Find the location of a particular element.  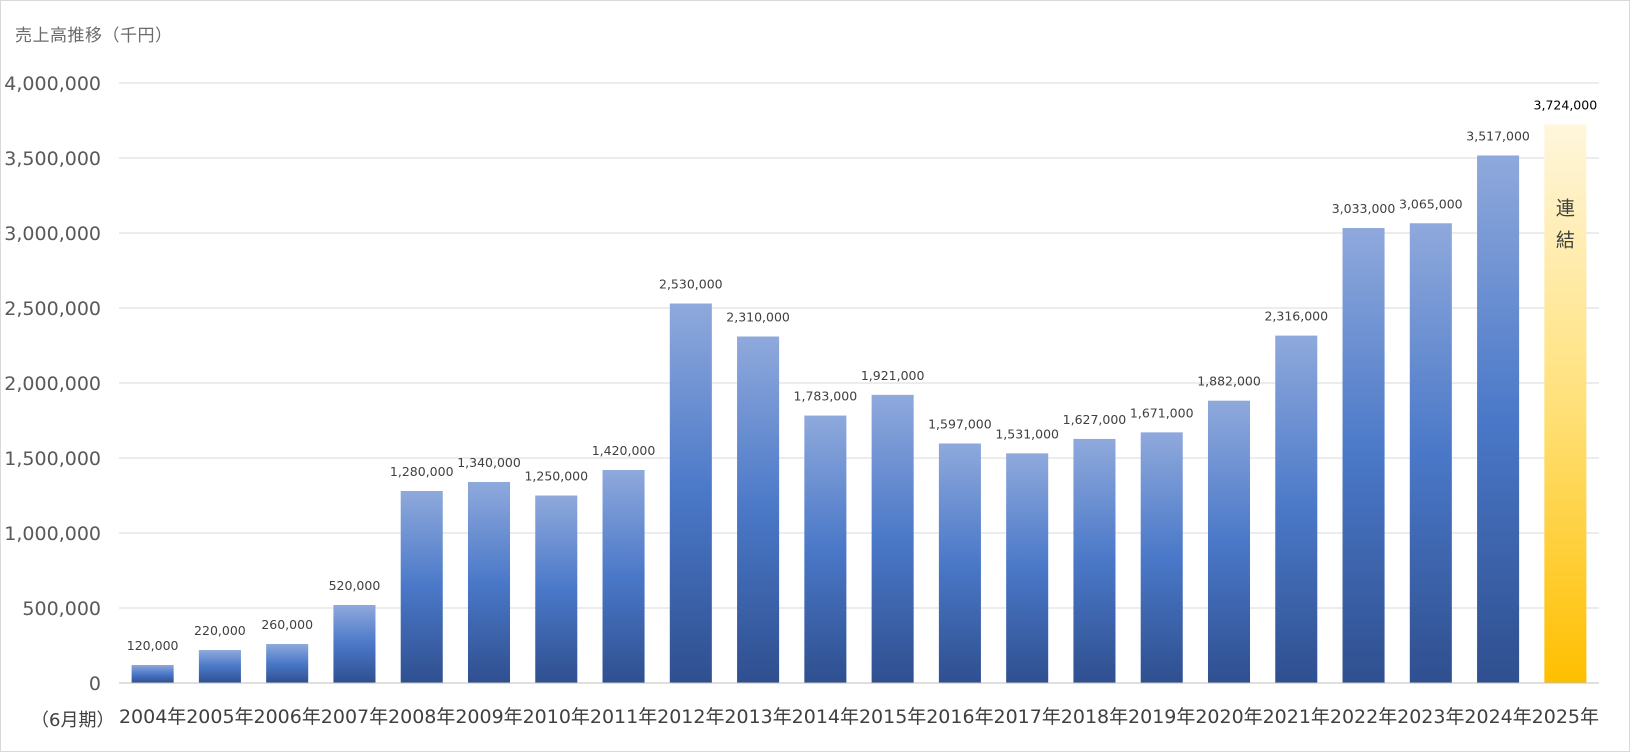

data-label: 2,310,000 is located at coordinates (758, 317).